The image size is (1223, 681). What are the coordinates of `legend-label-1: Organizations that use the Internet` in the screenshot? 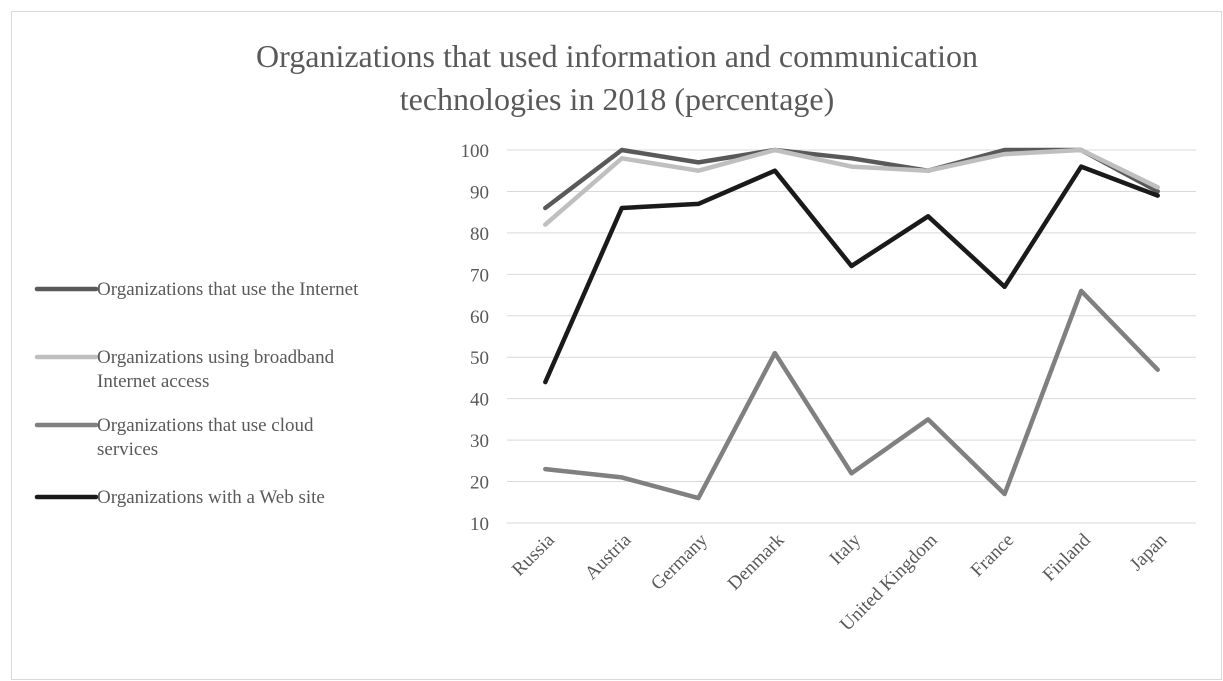 It's located at (228, 289).